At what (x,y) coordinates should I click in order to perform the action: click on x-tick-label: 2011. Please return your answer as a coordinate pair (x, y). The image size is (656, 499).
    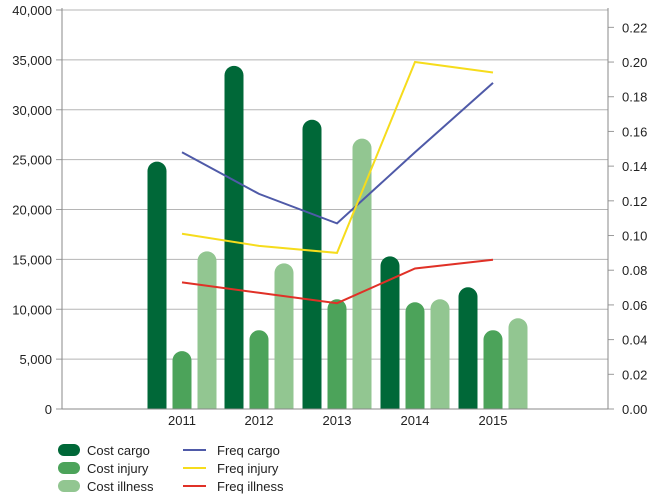
    Looking at the image, I should click on (182, 420).